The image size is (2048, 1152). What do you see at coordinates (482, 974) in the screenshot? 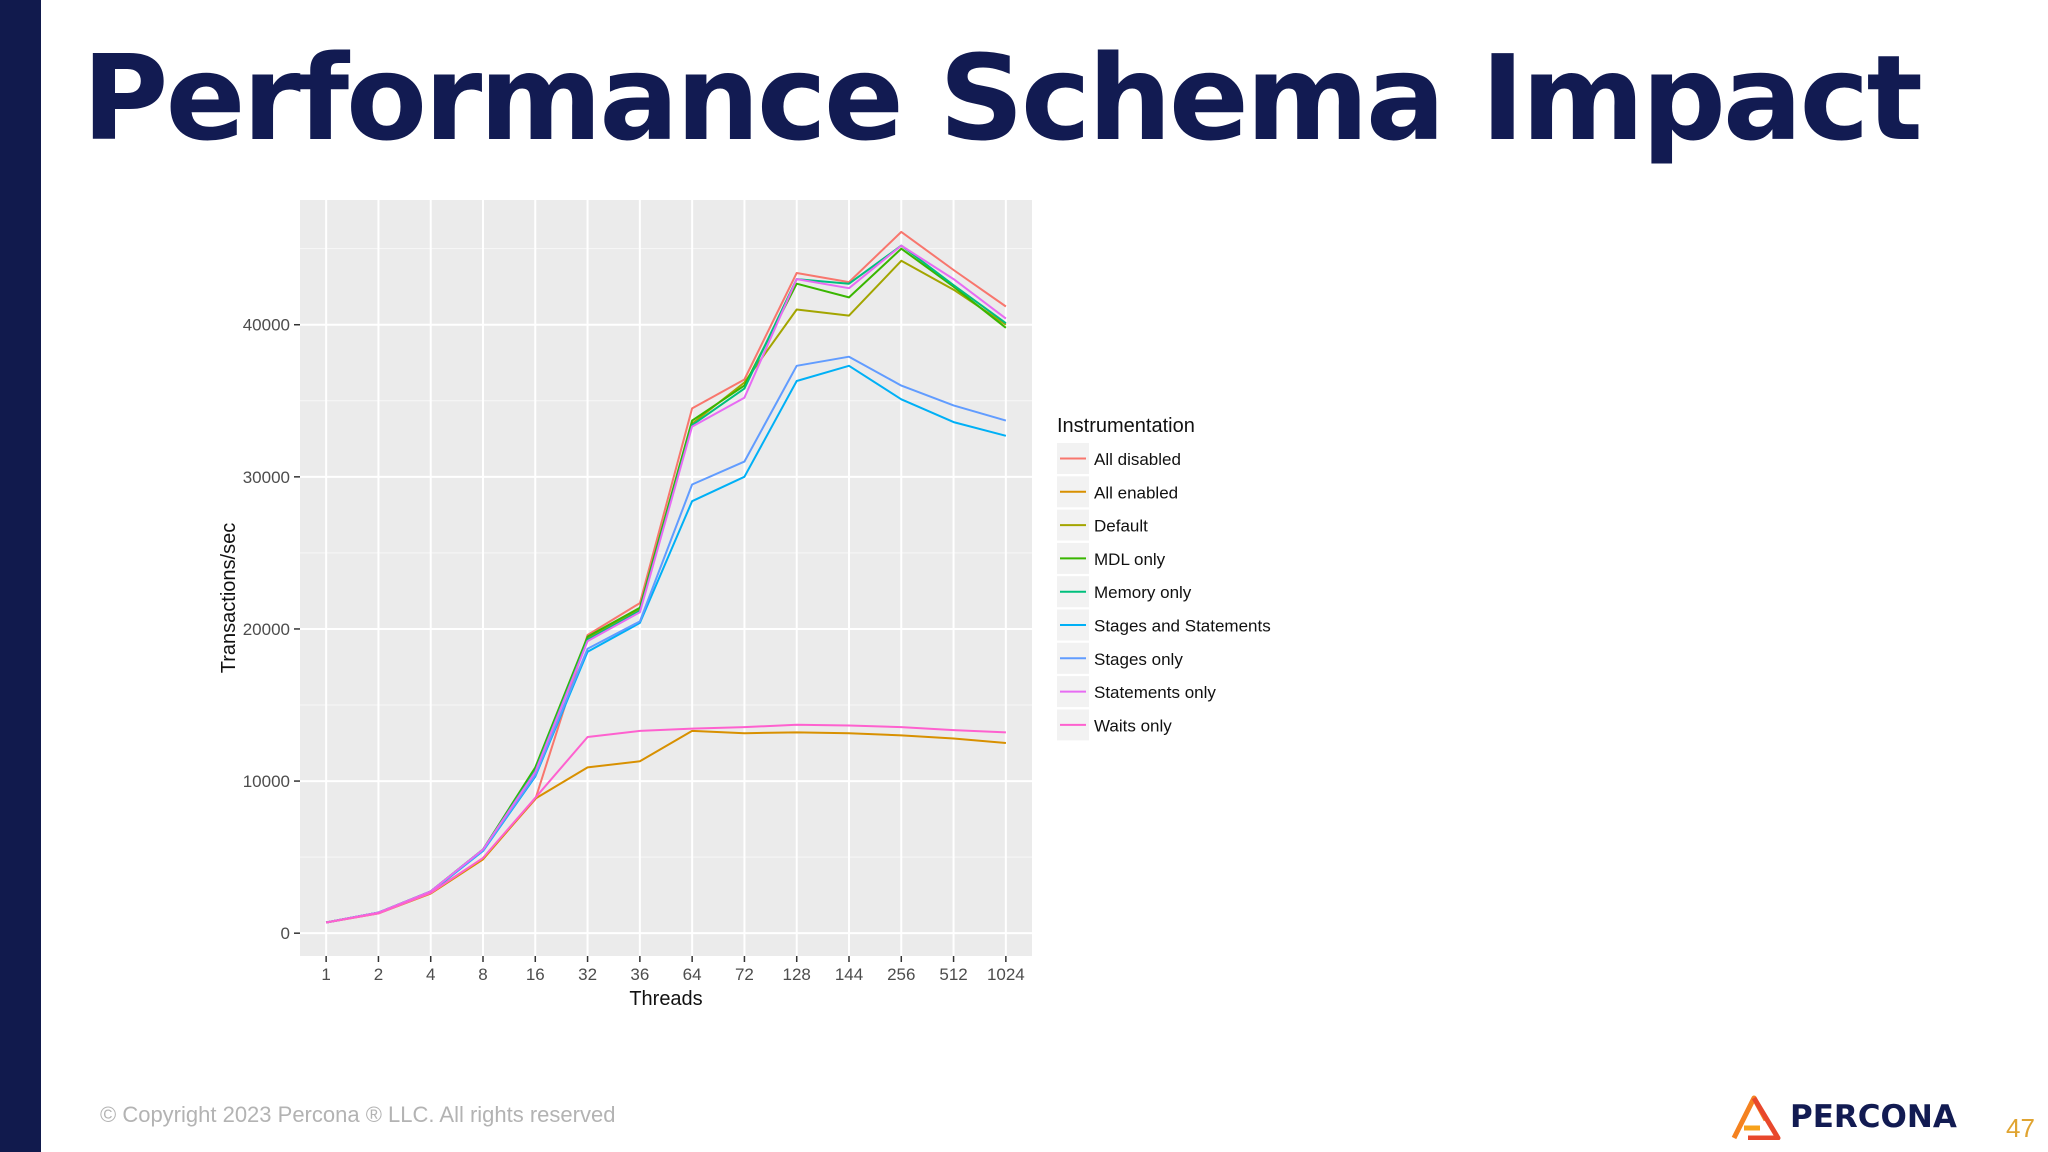
I see `x-tick-label: 8` at bounding box center [482, 974].